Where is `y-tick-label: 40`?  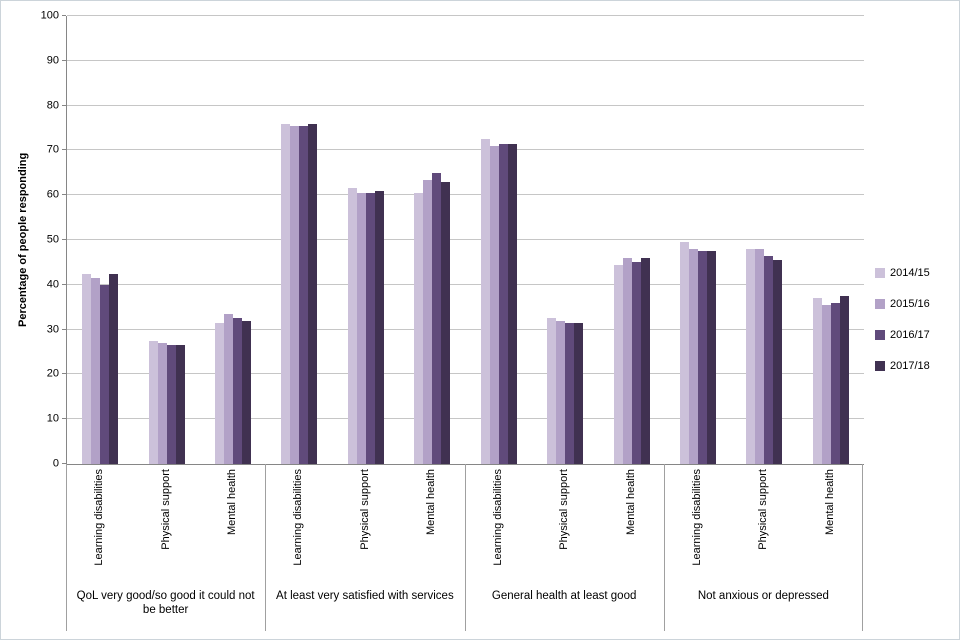
y-tick-label: 40 is located at coordinates (52, 284).